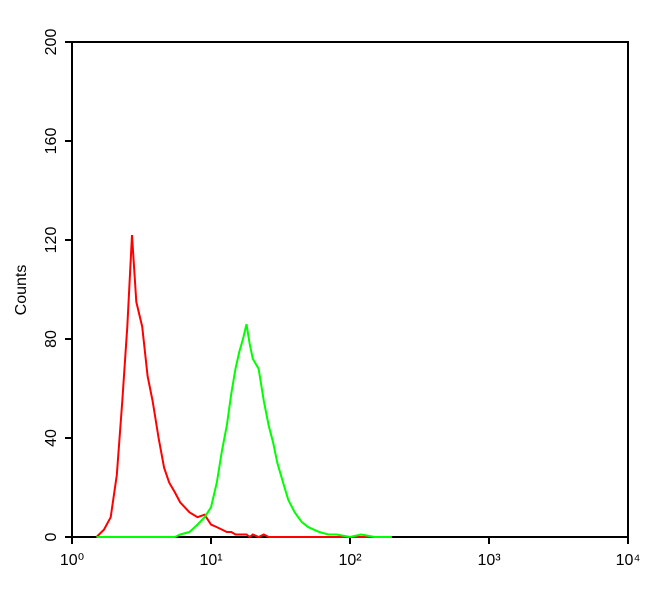 The image size is (650, 590). I want to click on y-tick-label: 200, so click(51, 42).